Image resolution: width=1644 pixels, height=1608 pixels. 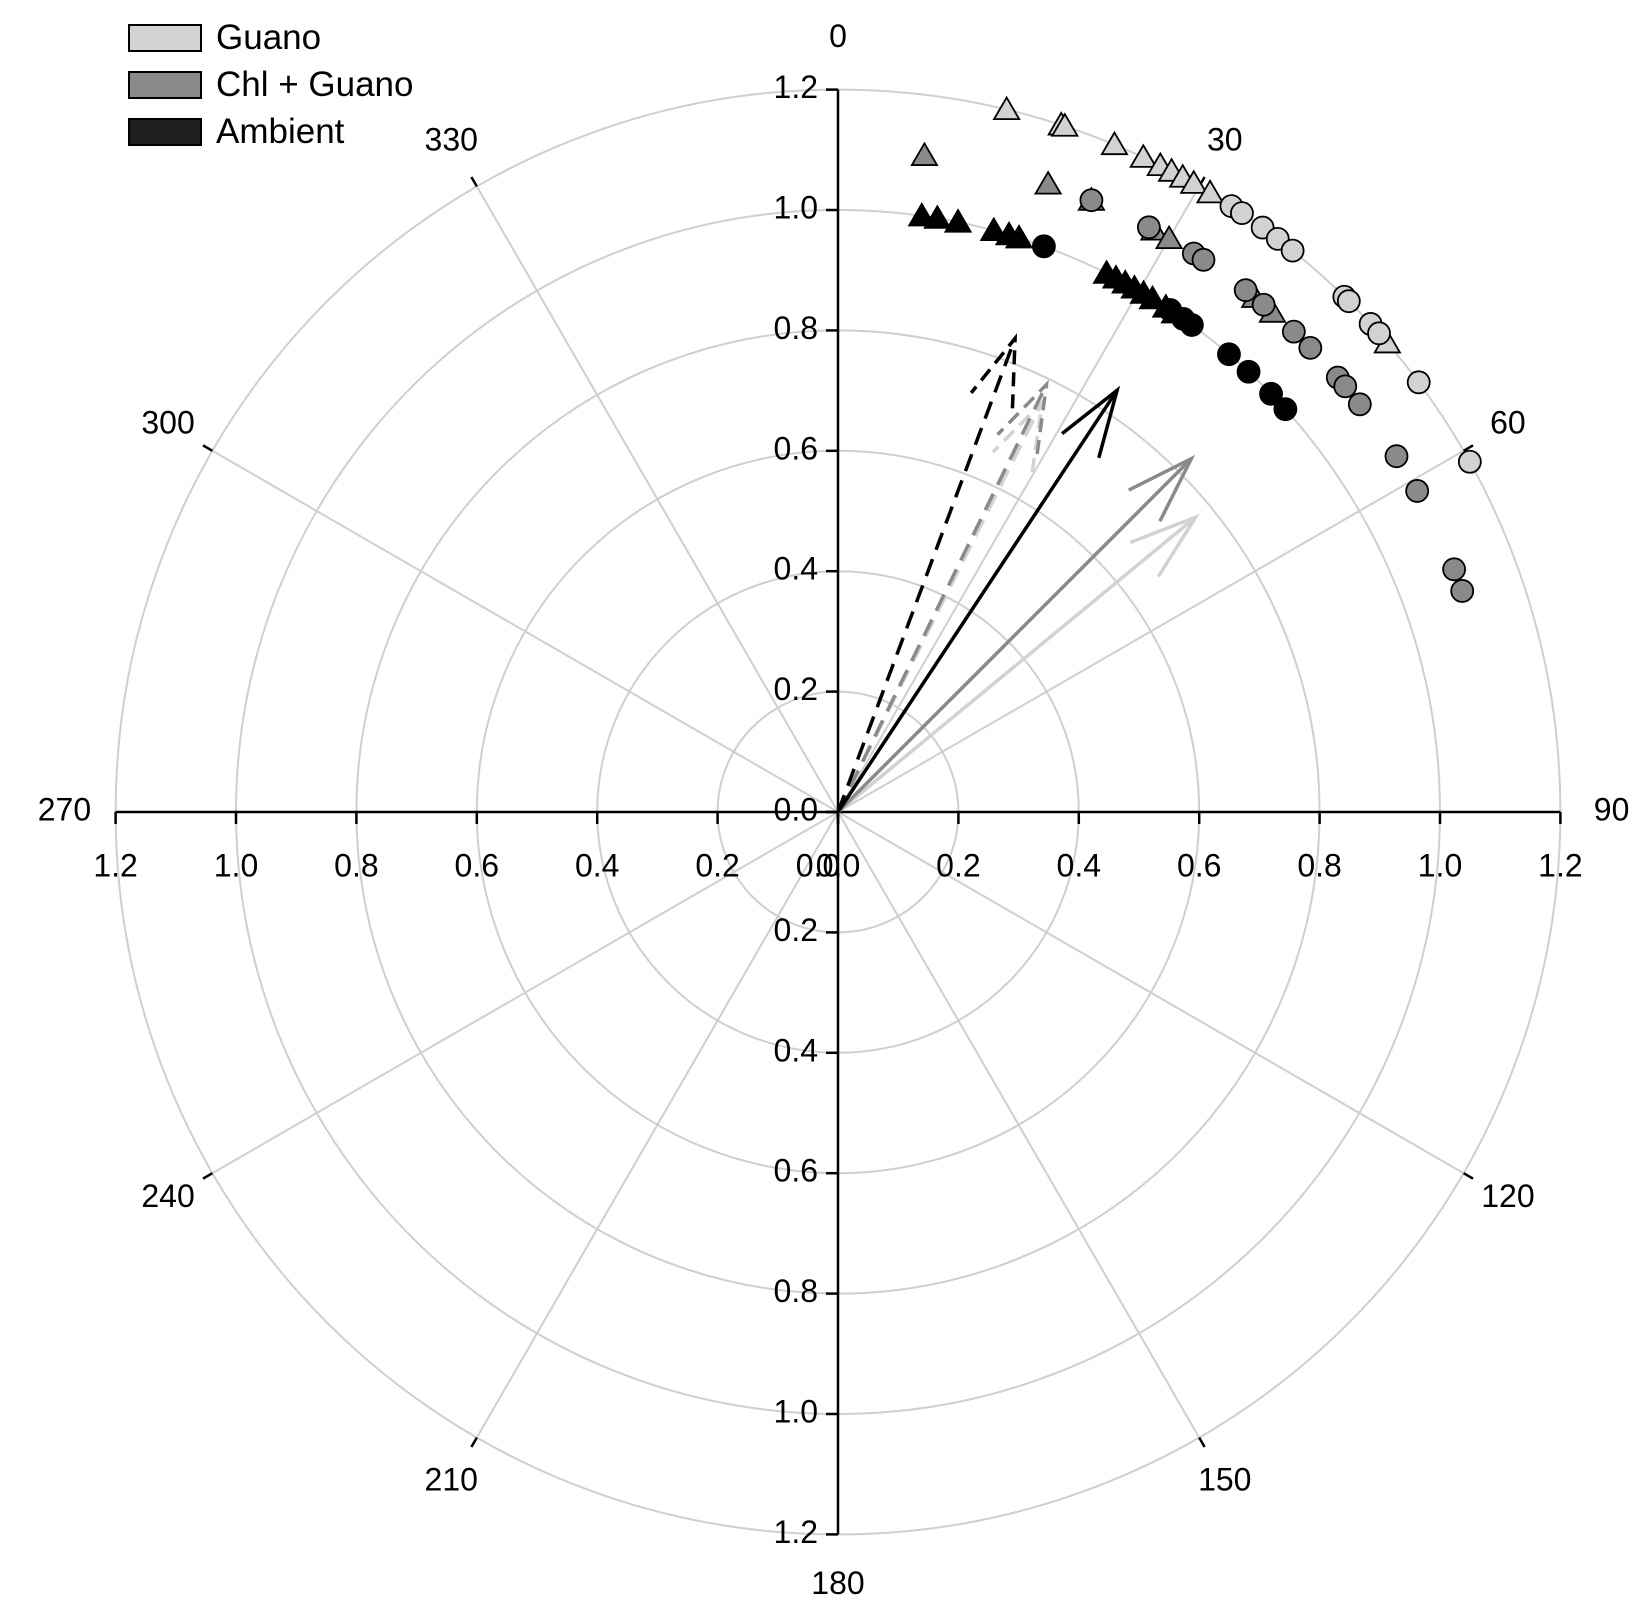 I want to click on legend-label-chl-guano: Chl + Guano, so click(x=315, y=84).